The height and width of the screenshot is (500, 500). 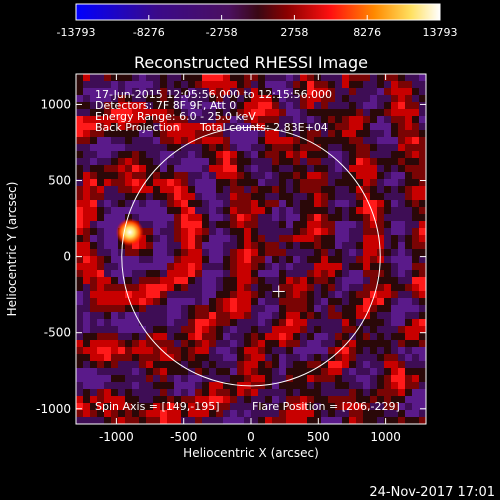 What do you see at coordinates (318, 437) in the screenshot?
I see `x-tick-label: 500` at bounding box center [318, 437].